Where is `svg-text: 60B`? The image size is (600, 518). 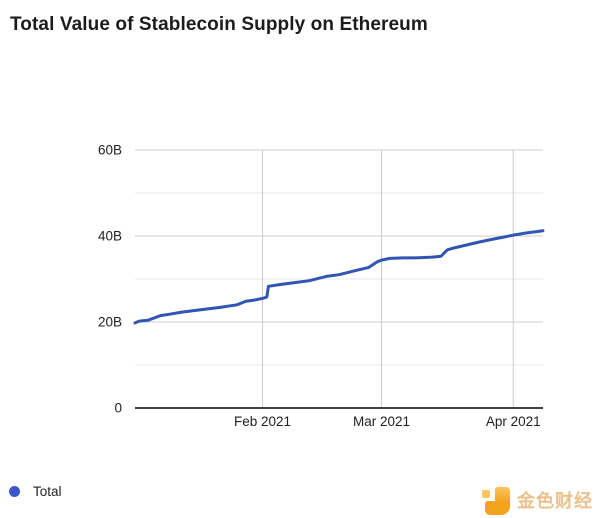 svg-text: 60B is located at coordinates (110, 150).